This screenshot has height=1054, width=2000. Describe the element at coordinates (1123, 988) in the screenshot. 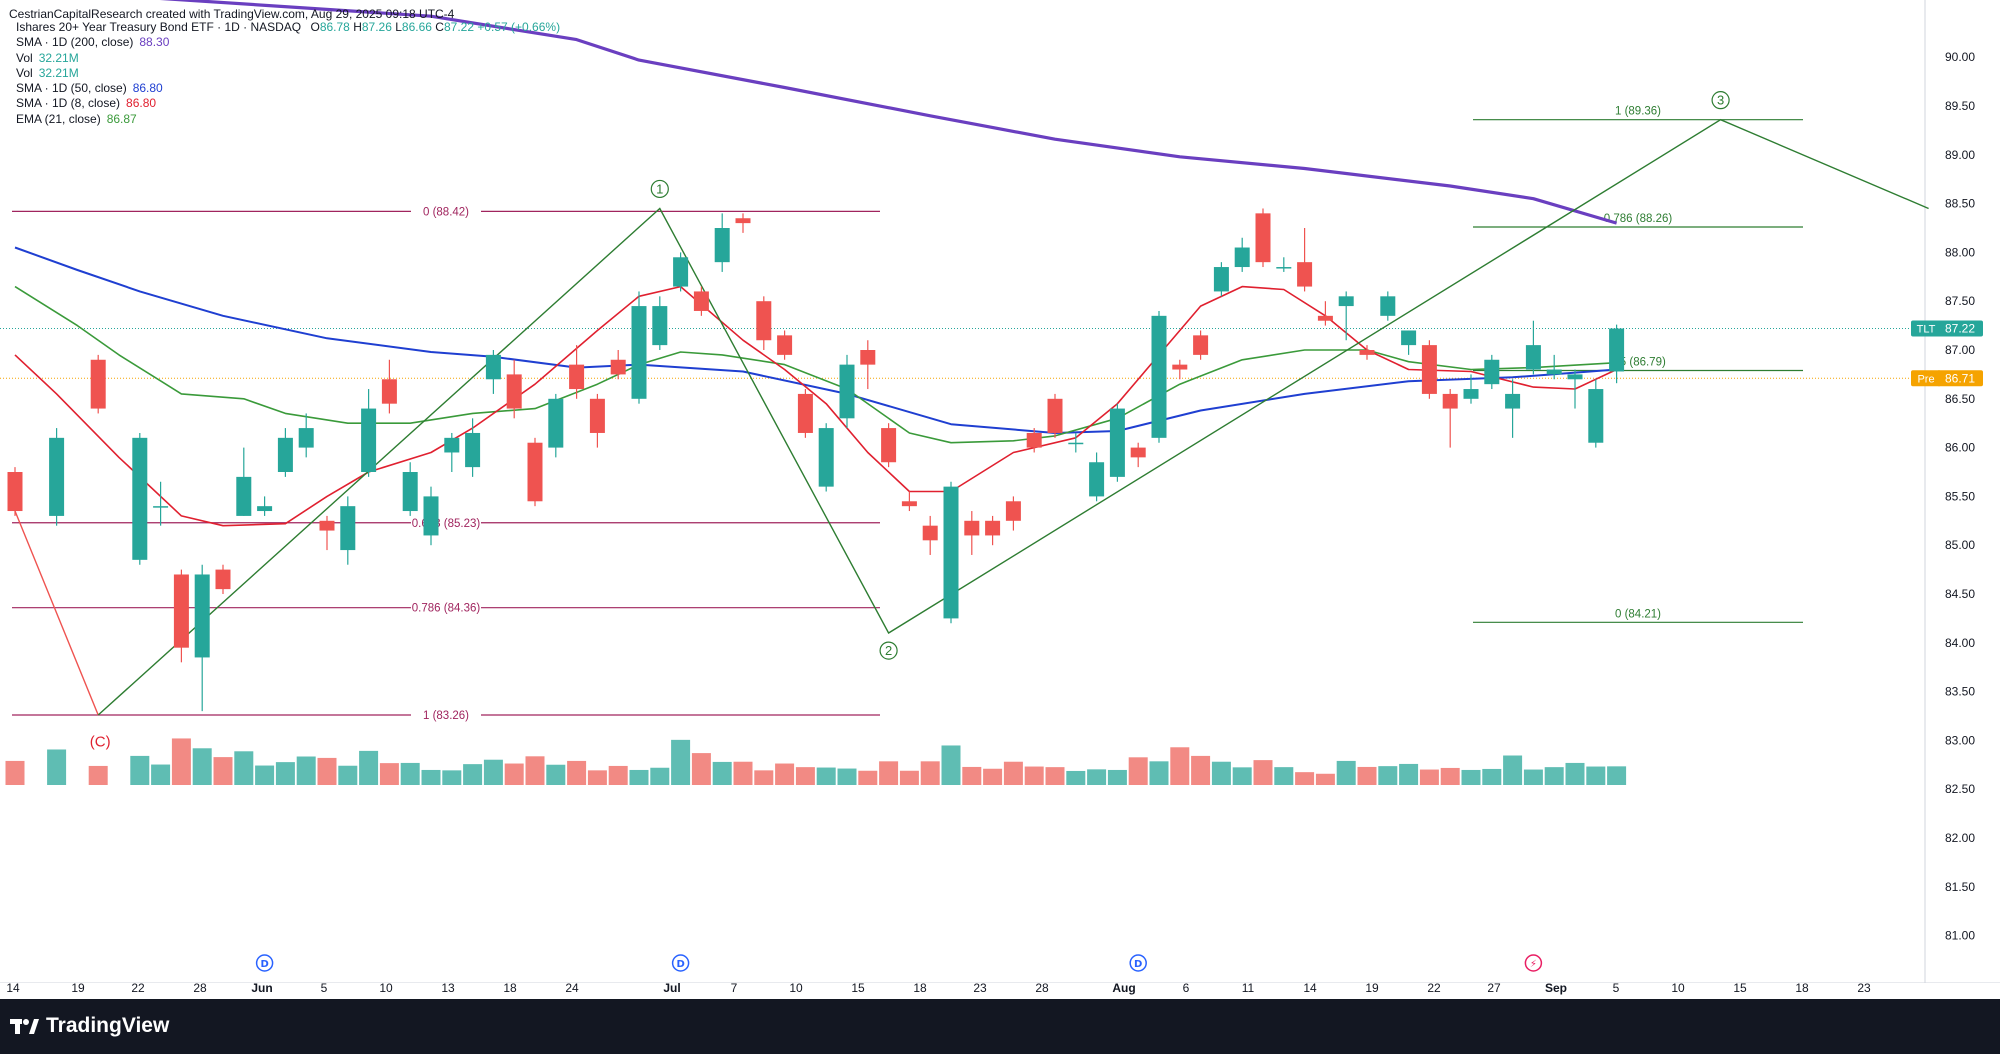

I see `x-tick-label: Aug` at that location.